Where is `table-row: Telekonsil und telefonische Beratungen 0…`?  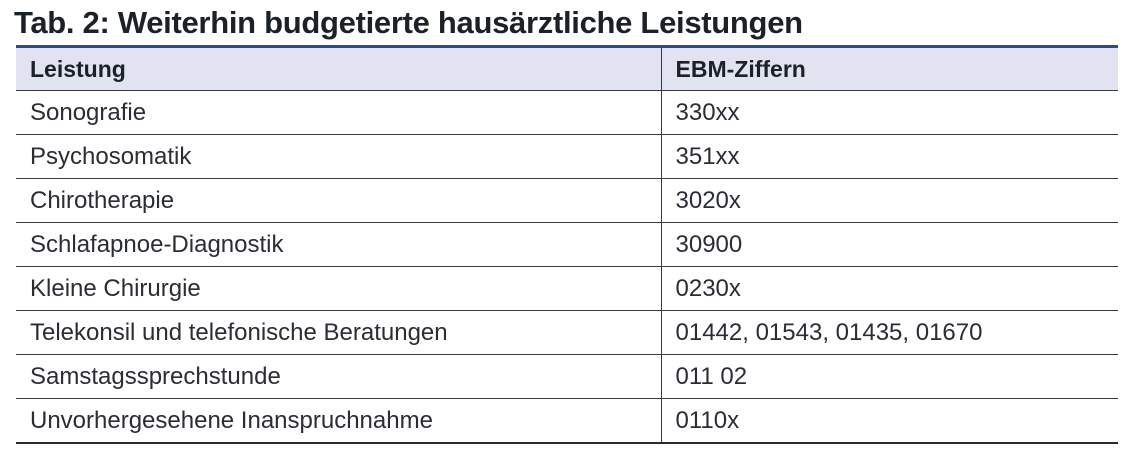
table-row: Telekonsil und telefonische Beratungen 0… is located at coordinates (567, 332).